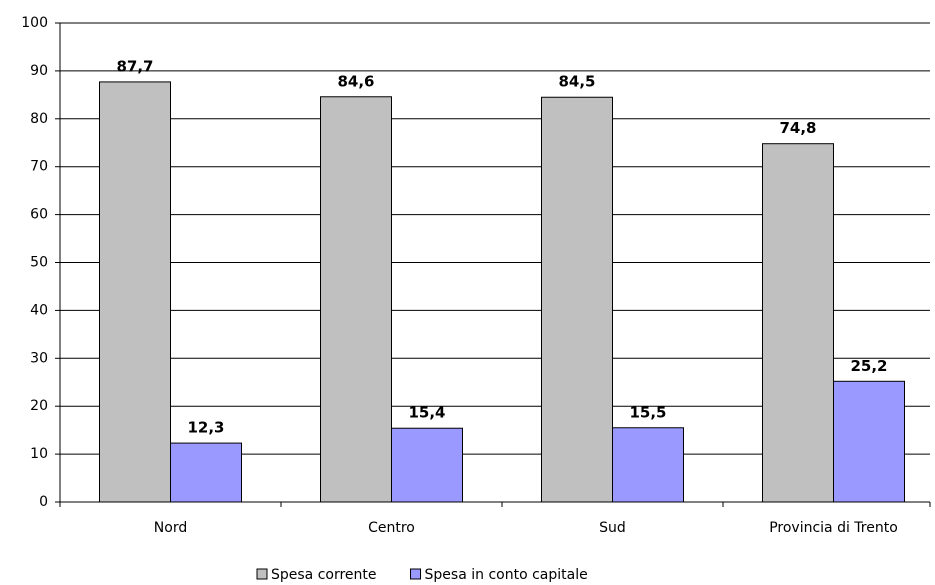 The height and width of the screenshot is (585, 935). Describe the element at coordinates (39, 310) in the screenshot. I see `y-tick-label: 40` at that location.